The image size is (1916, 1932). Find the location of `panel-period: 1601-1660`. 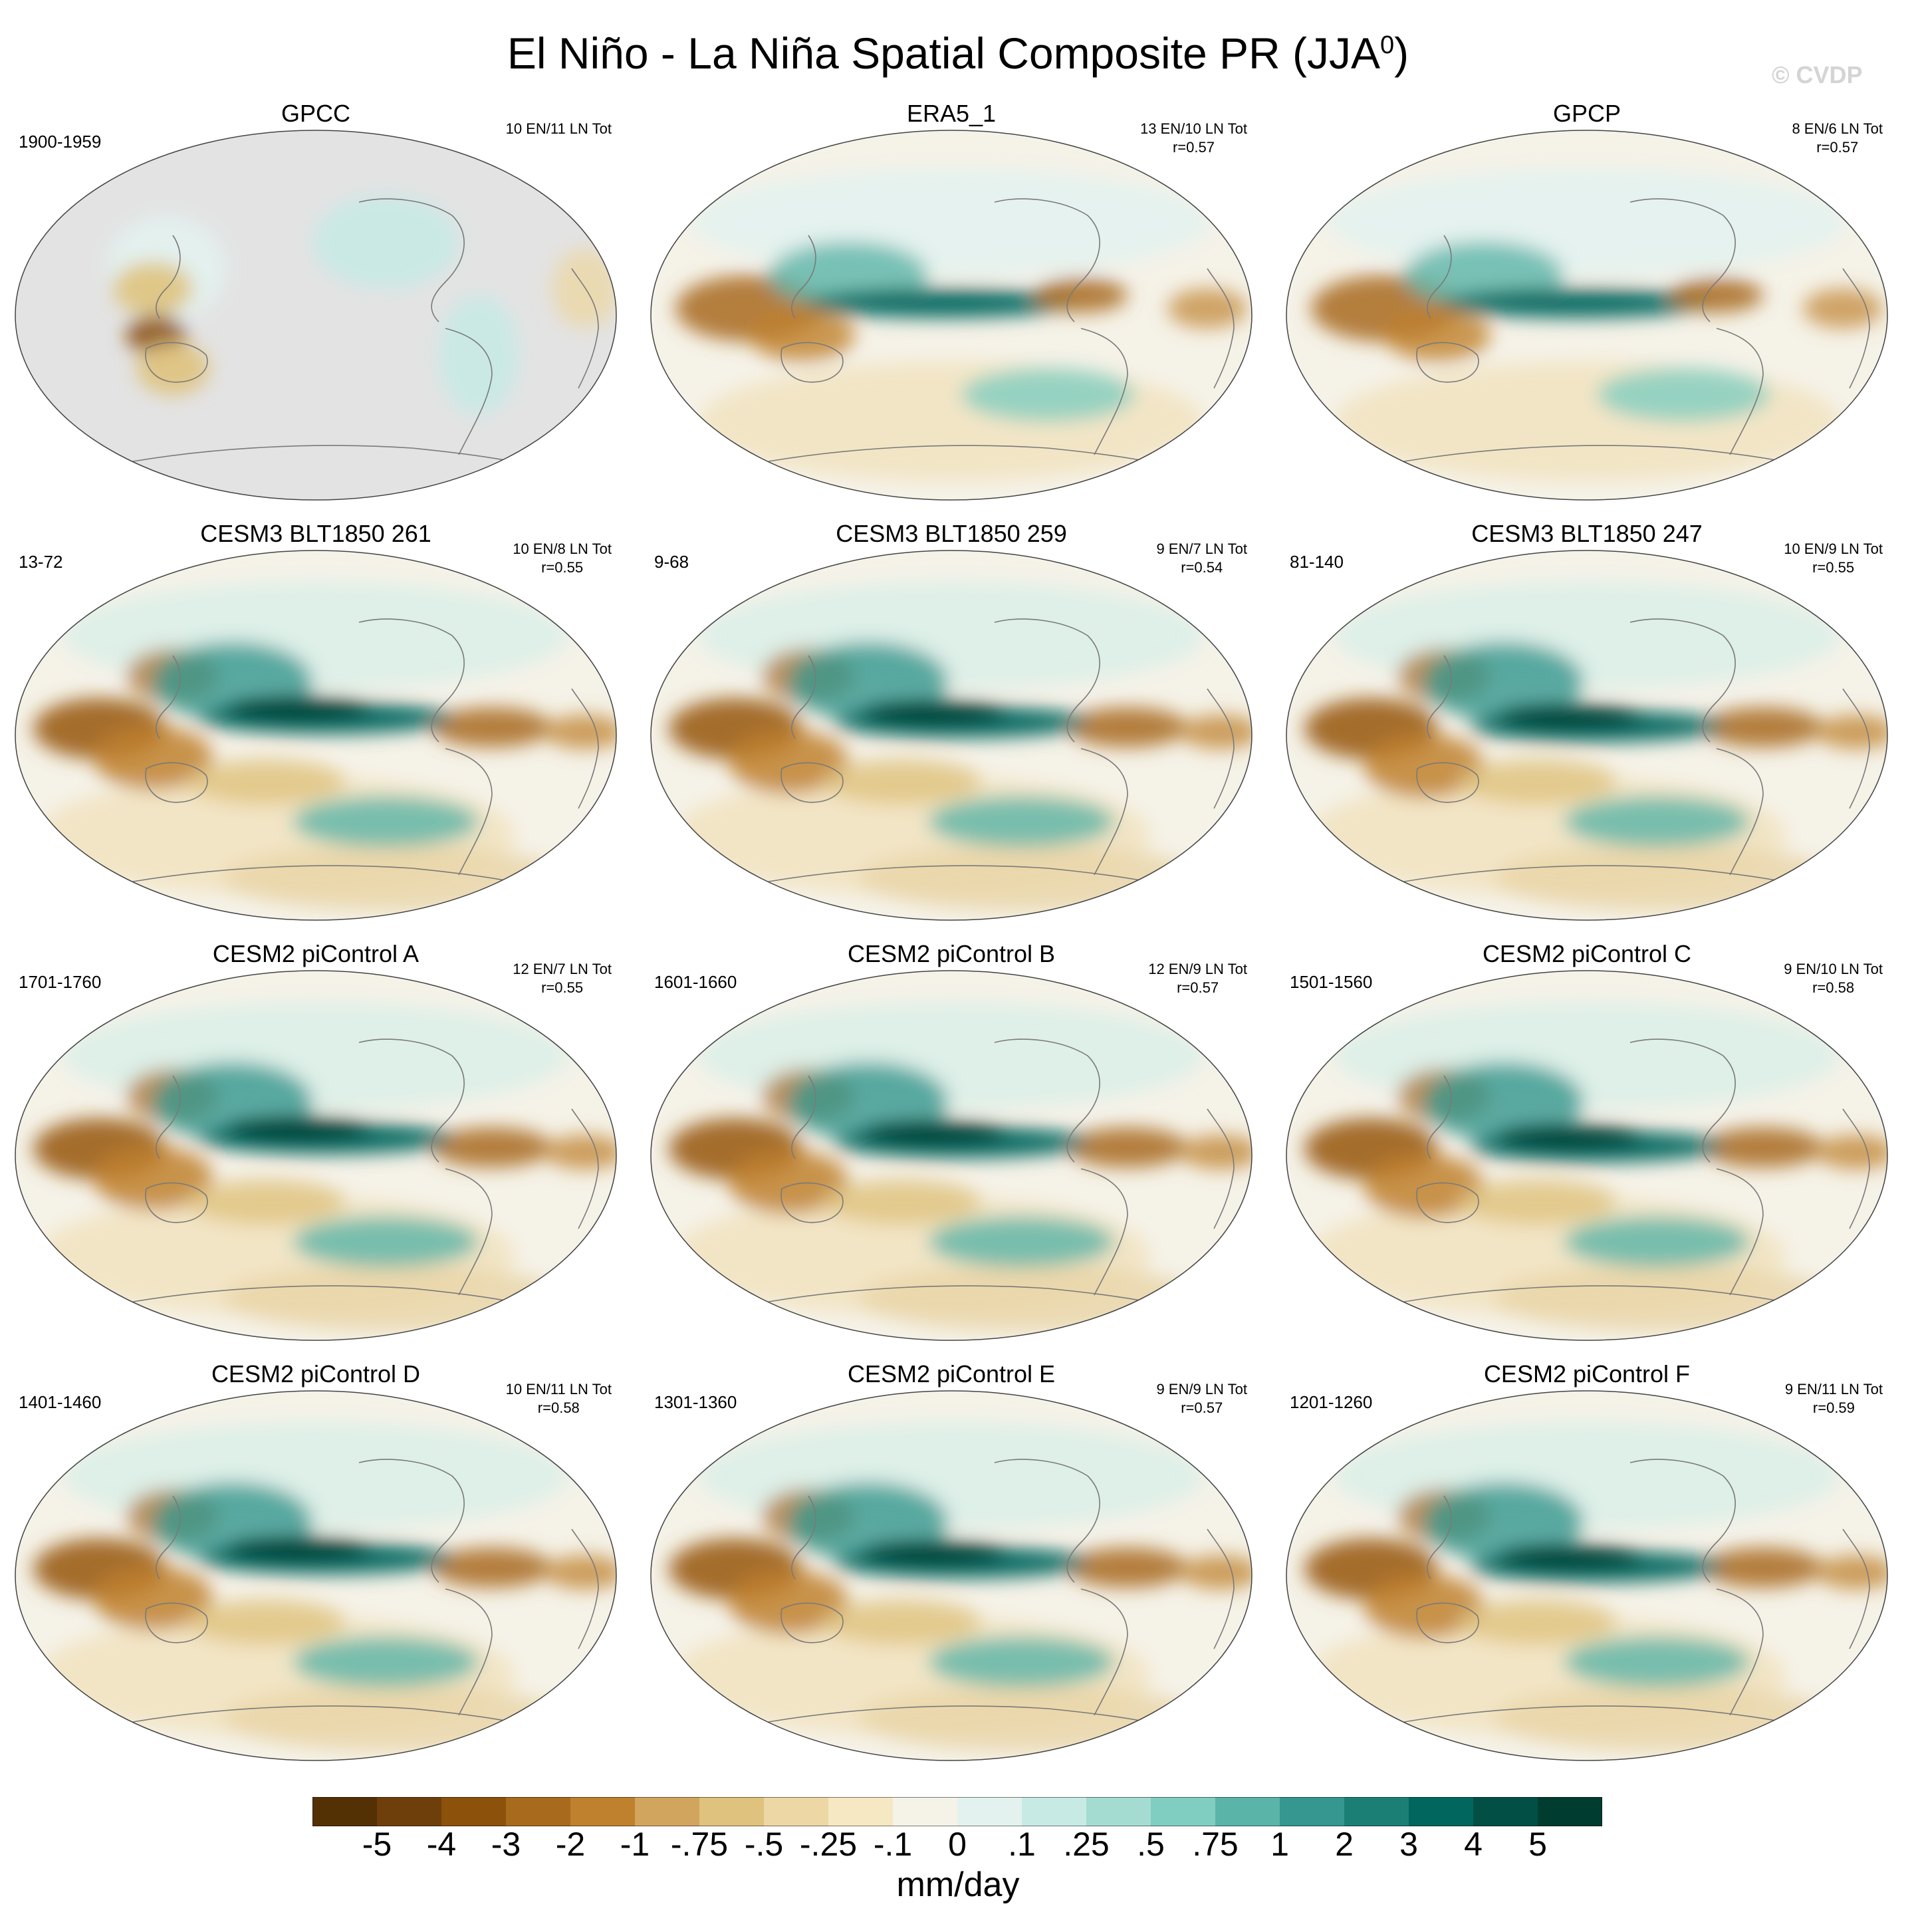

panel-period: 1601-1660 is located at coordinates (695, 982).